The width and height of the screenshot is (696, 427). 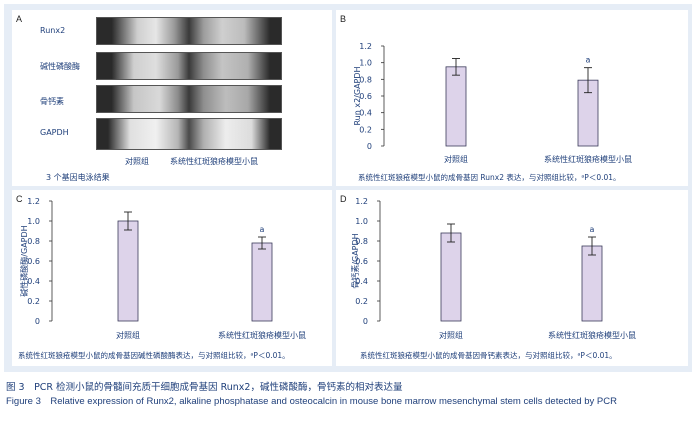 What do you see at coordinates (52, 101) in the screenshot?
I see `gel-label-osteocalcin: 骨钙素` at bounding box center [52, 101].